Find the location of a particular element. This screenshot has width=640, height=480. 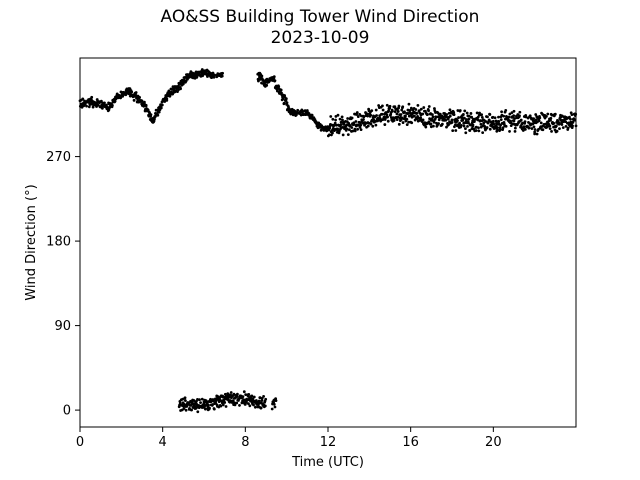

x-tick-label: 4 is located at coordinates (163, 442).